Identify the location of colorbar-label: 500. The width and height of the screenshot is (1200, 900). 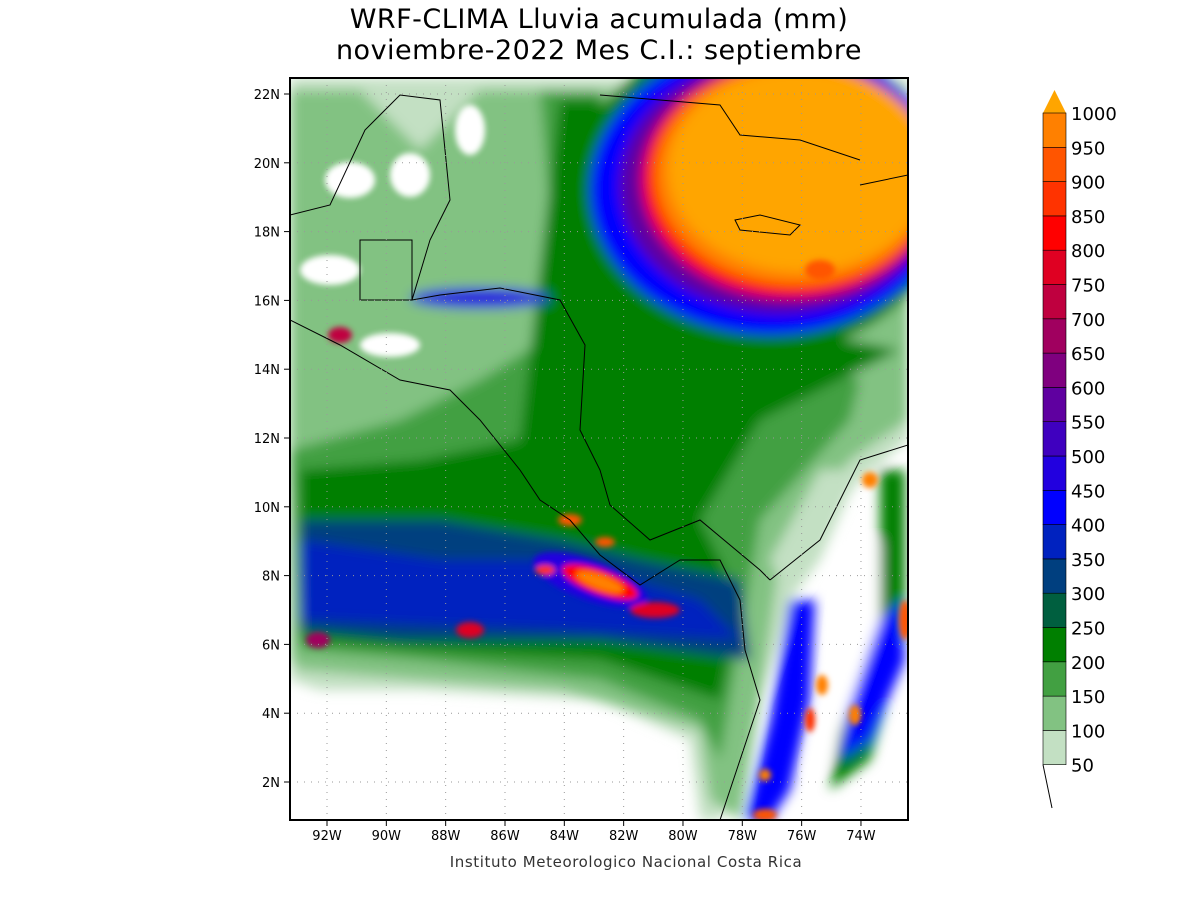
(1088, 457).